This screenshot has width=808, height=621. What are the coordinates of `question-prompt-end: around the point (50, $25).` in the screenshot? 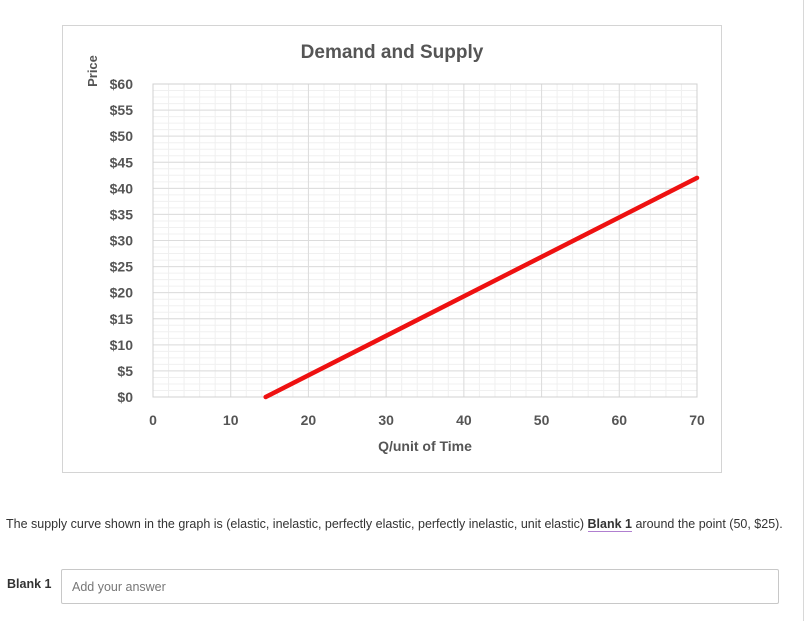 It's located at (707, 524).